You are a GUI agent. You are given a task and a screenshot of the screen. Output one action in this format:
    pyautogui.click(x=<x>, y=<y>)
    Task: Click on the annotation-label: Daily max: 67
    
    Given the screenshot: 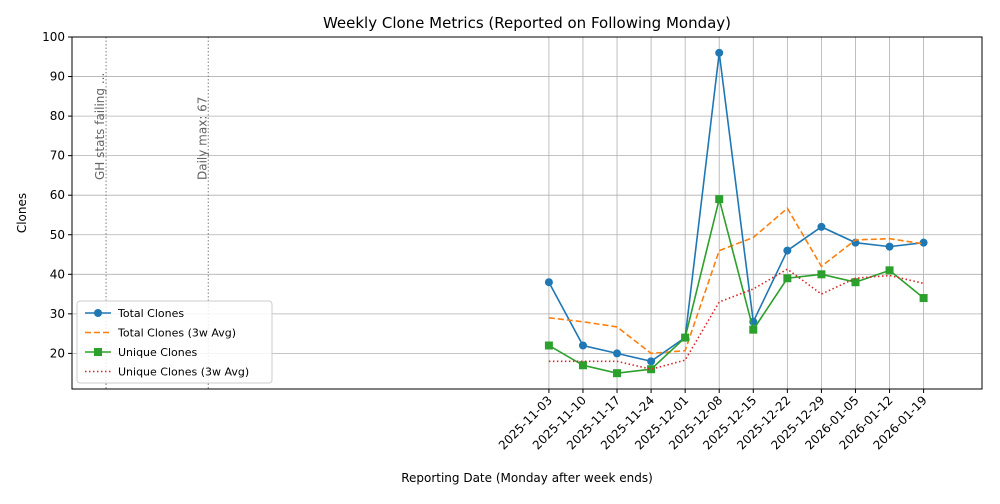 What is the action you would take?
    pyautogui.click(x=202, y=138)
    